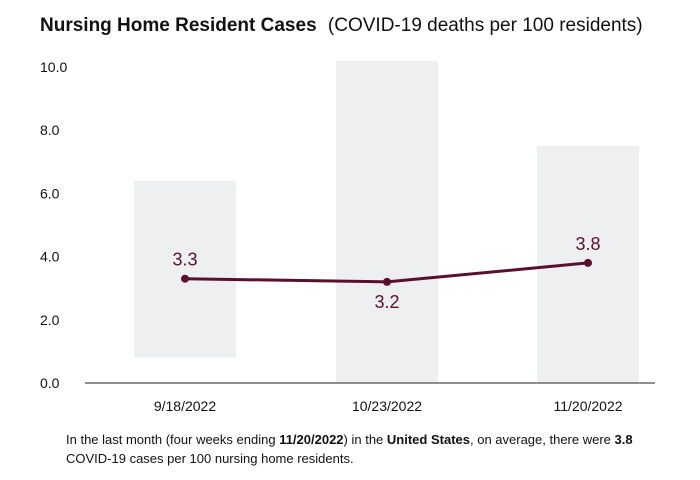 The image size is (700, 480). I want to click on data-label: 3.3, so click(184, 260).